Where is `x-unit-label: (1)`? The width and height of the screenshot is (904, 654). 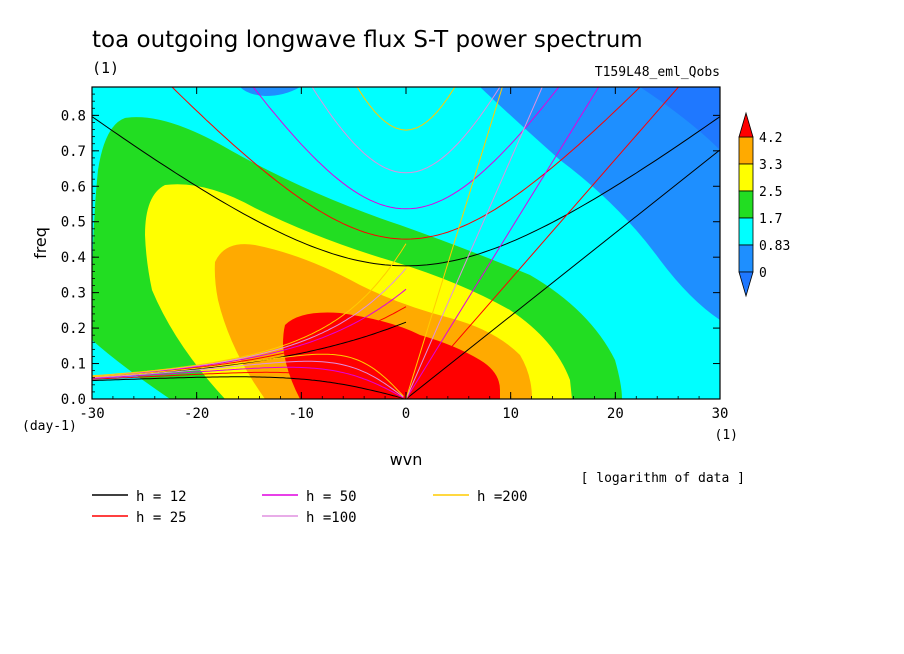 x-unit-label: (1) is located at coordinates (726, 435).